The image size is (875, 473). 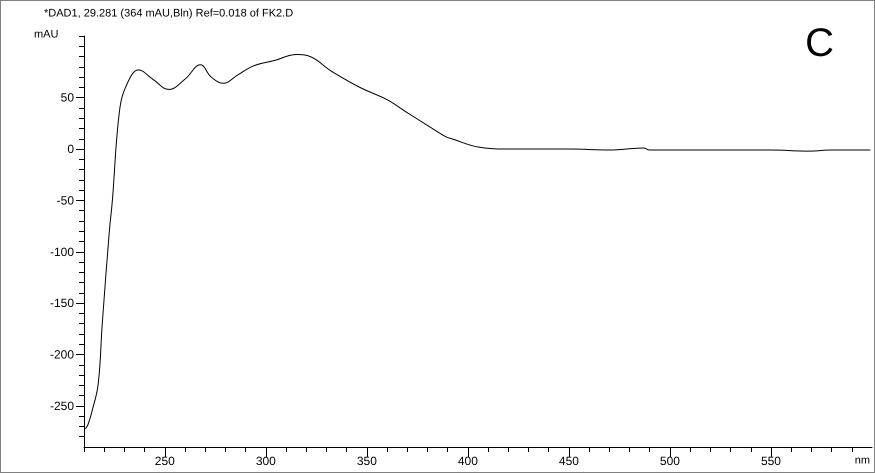 What do you see at coordinates (569, 461) in the screenshot?
I see `x-tick-label: 450` at bounding box center [569, 461].